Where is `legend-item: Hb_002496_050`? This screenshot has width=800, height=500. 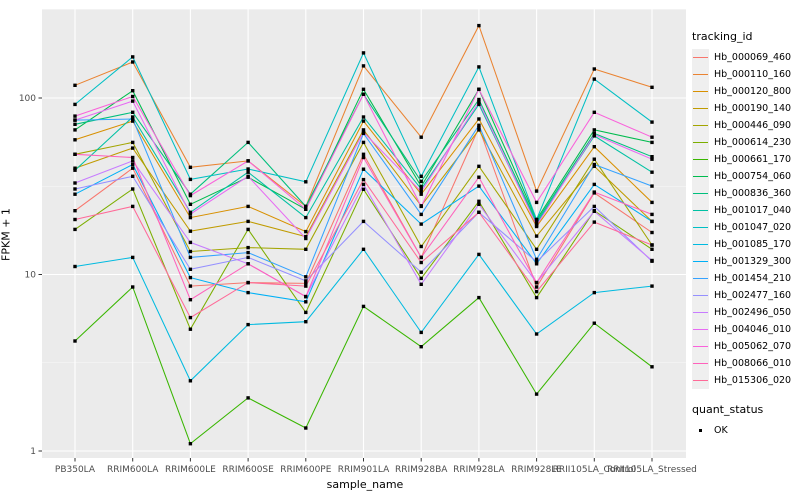
legend-item: Hb_002496_050 is located at coordinates (746, 312).